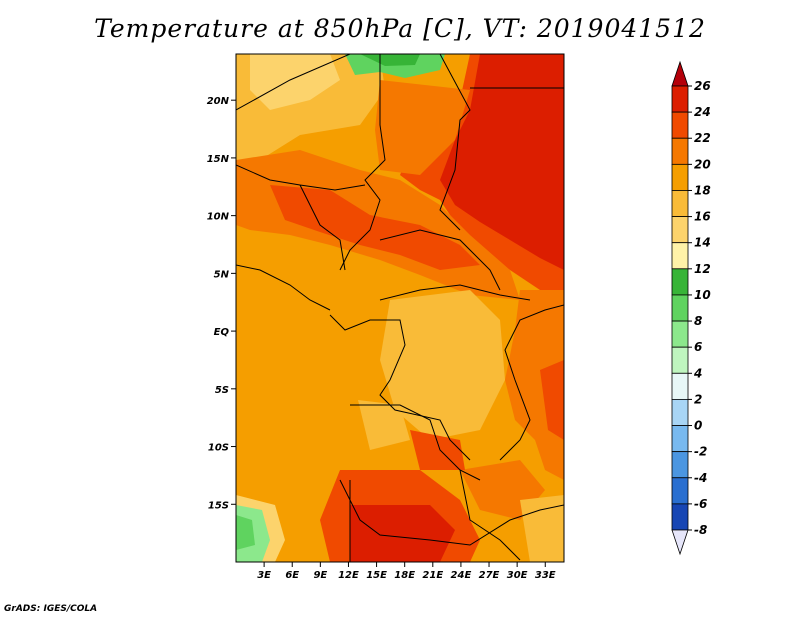  I want to click on colorbar-label: 18, so click(702, 190).